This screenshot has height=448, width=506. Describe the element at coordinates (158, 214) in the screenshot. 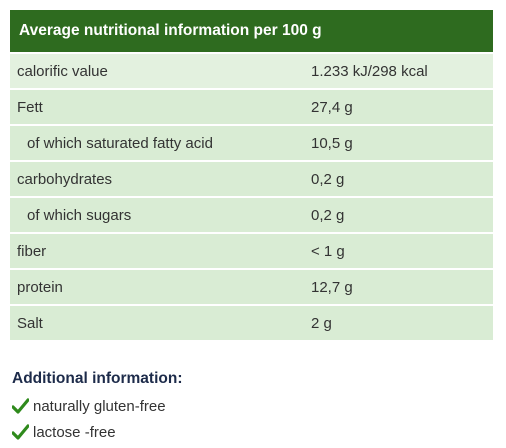

I see `row-label: of which sugars` at that location.